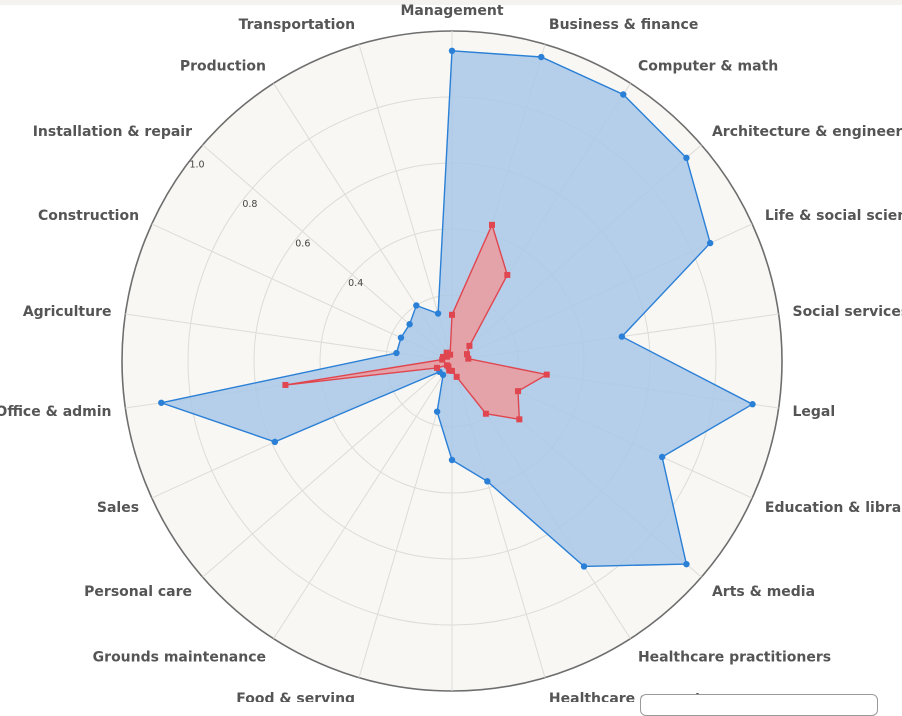 The width and height of the screenshot is (902, 716). Describe the element at coordinates (67, 312) in the screenshot. I see `category-label: Agriculture` at that location.